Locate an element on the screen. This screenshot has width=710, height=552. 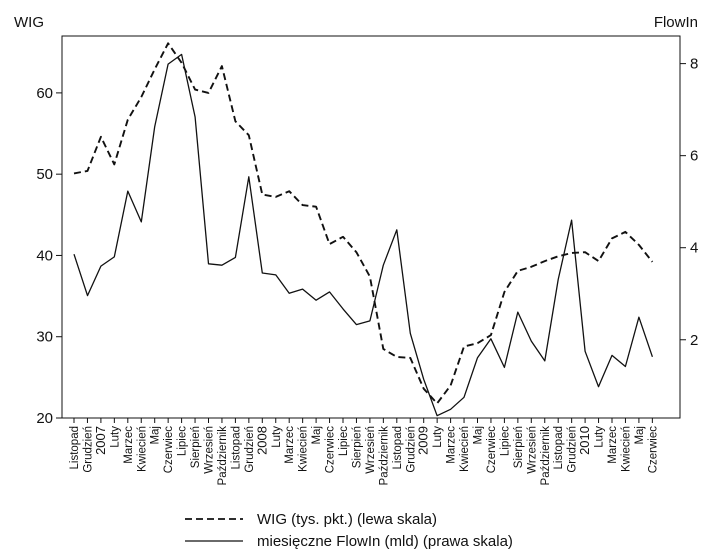
left-tick-label: 30 is located at coordinates (44, 337).